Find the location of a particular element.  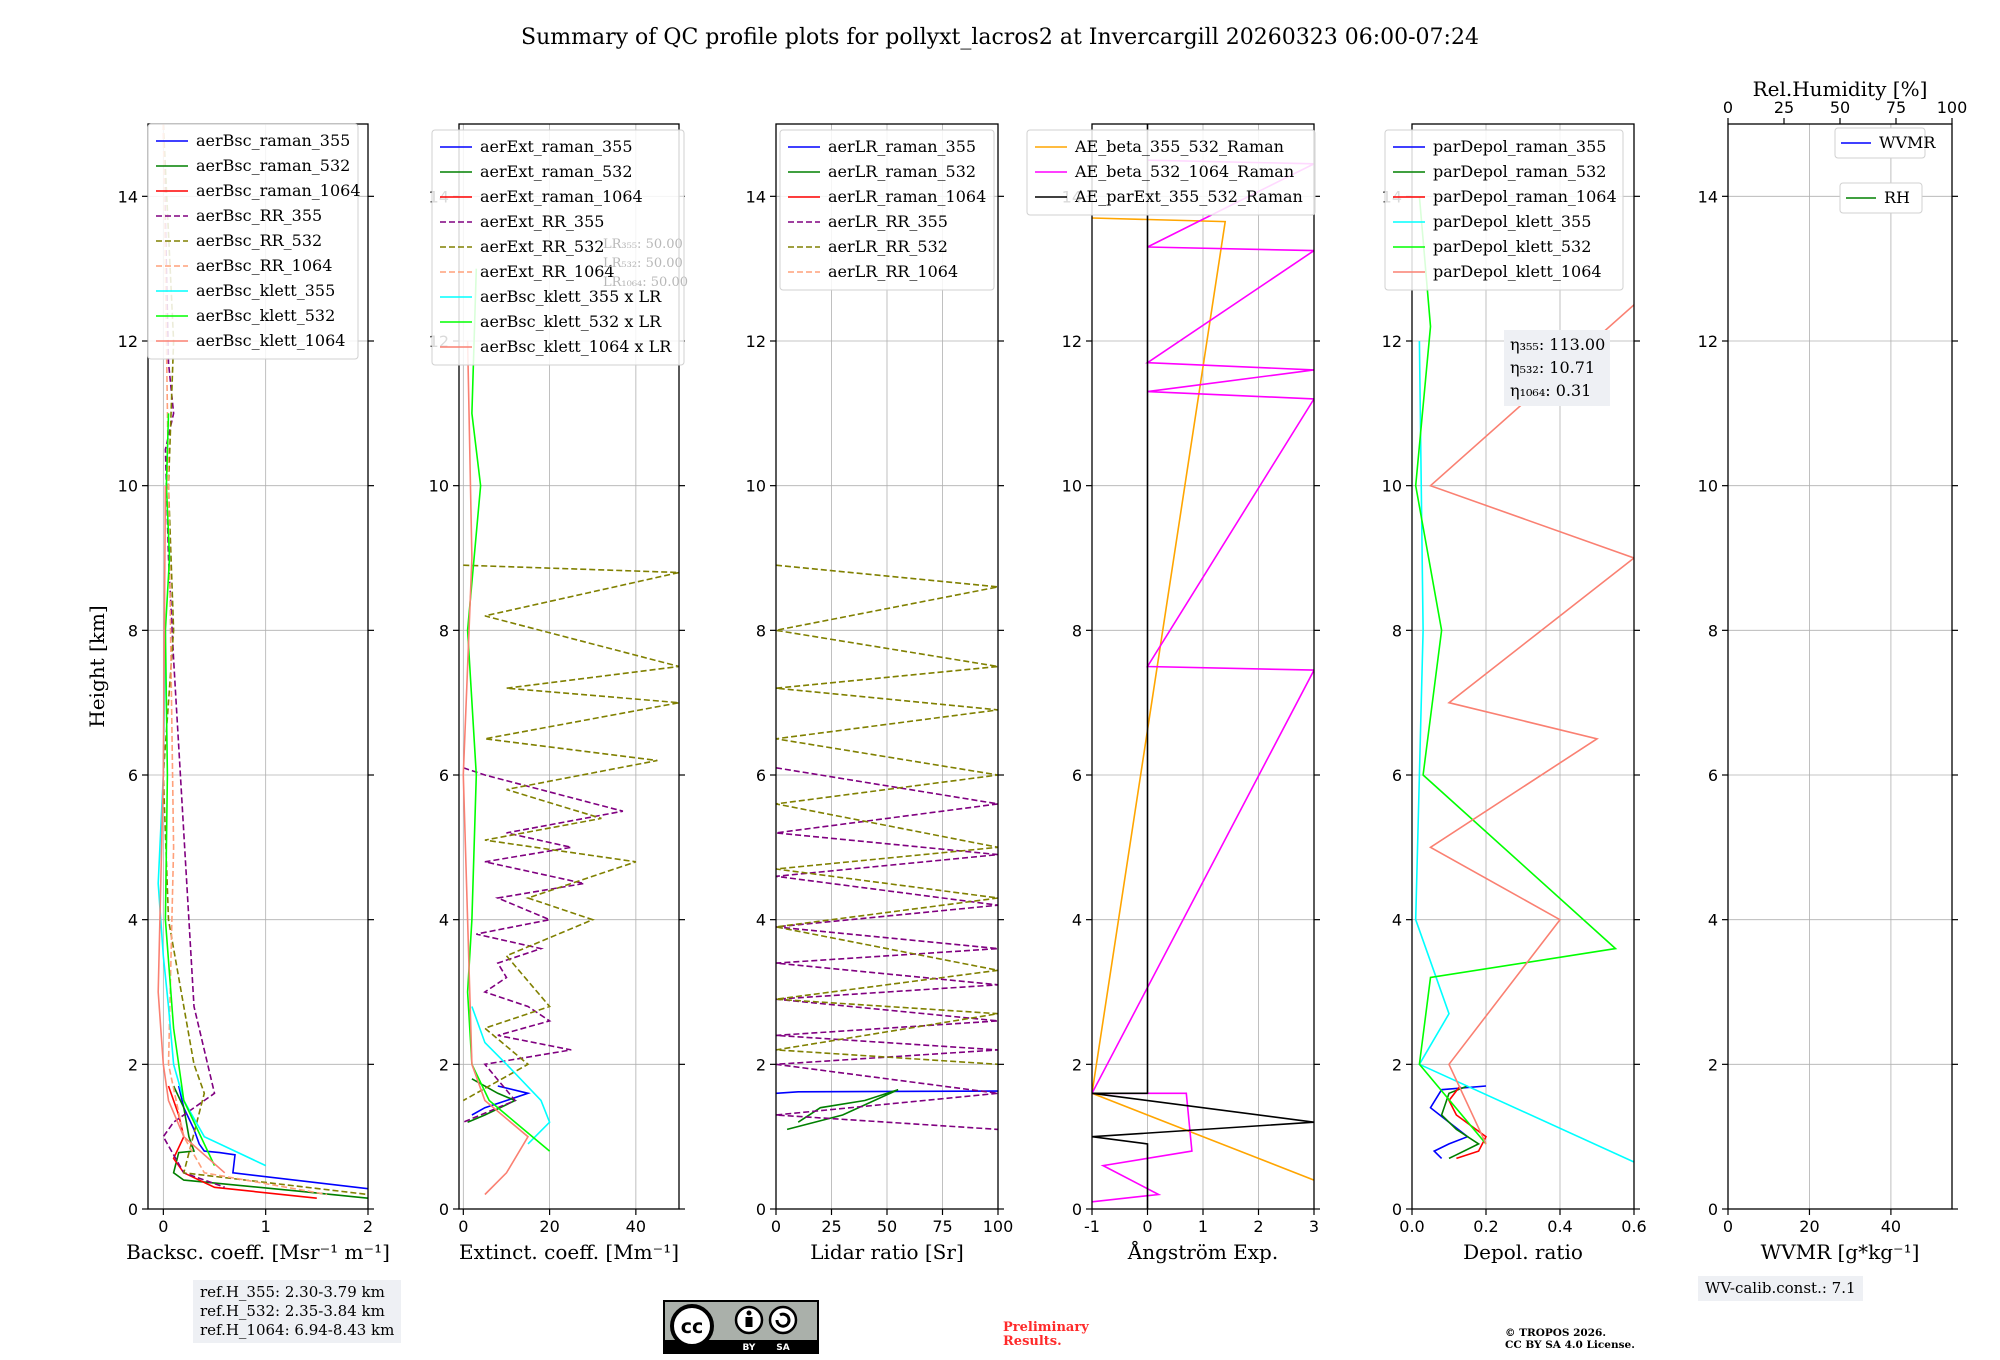

x2-tick-label: 0 is located at coordinates (1728, 107).